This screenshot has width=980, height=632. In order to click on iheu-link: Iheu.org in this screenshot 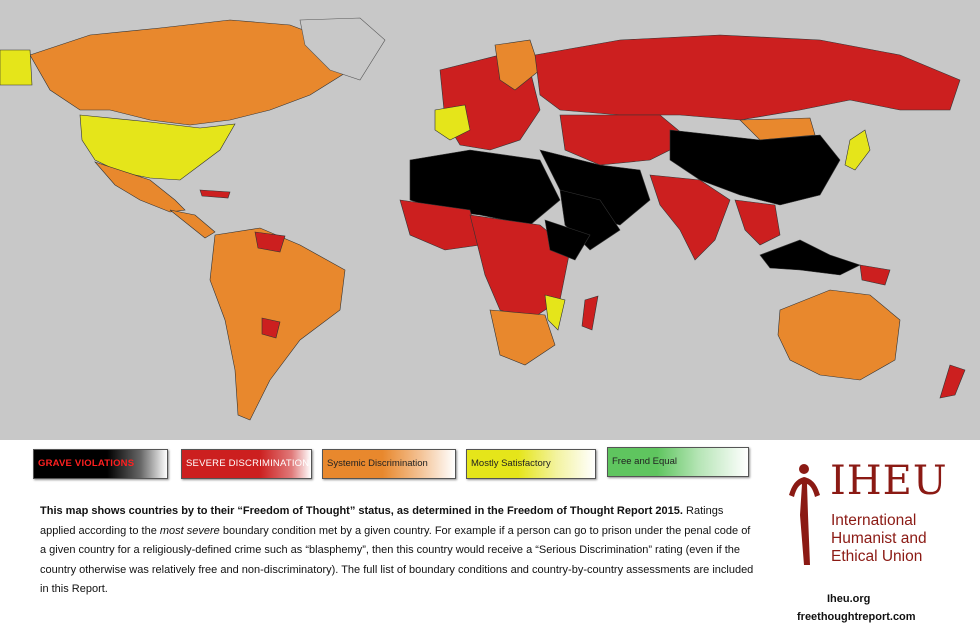, I will do `click(849, 599)`.